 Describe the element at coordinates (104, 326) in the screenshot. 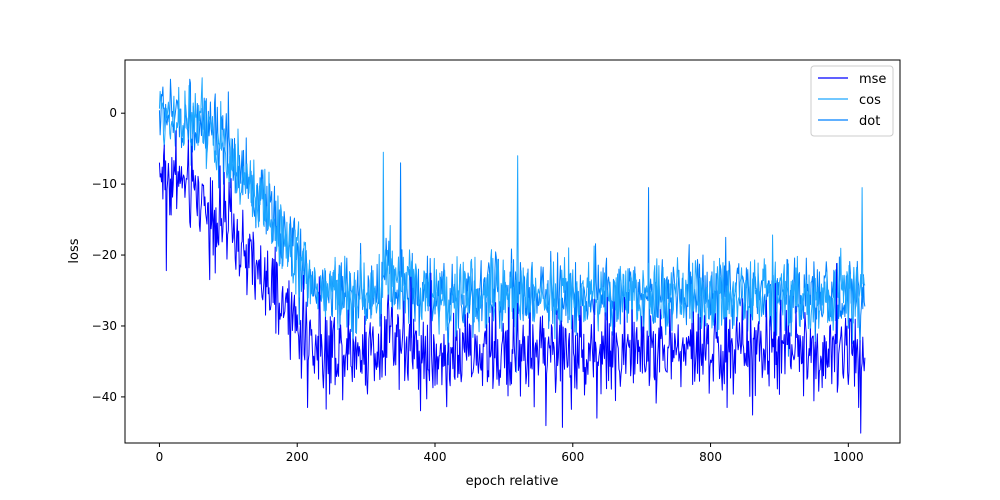

I see `y-tick-label: −30` at that location.